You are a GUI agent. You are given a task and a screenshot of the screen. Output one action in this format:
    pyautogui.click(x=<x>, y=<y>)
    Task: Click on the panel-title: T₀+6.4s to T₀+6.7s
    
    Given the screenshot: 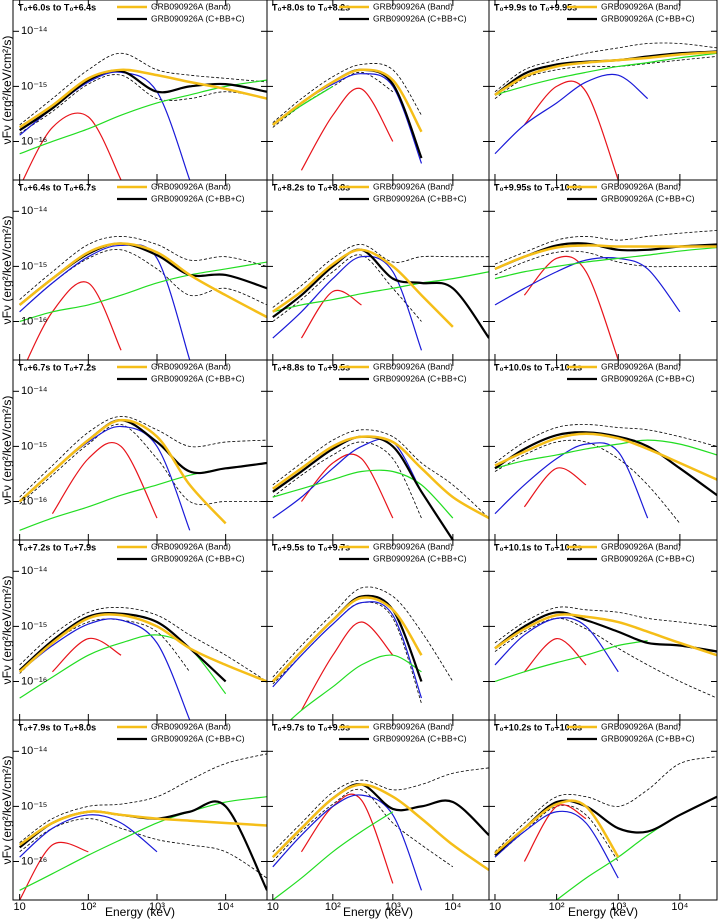 What is the action you would take?
    pyautogui.click(x=57, y=187)
    